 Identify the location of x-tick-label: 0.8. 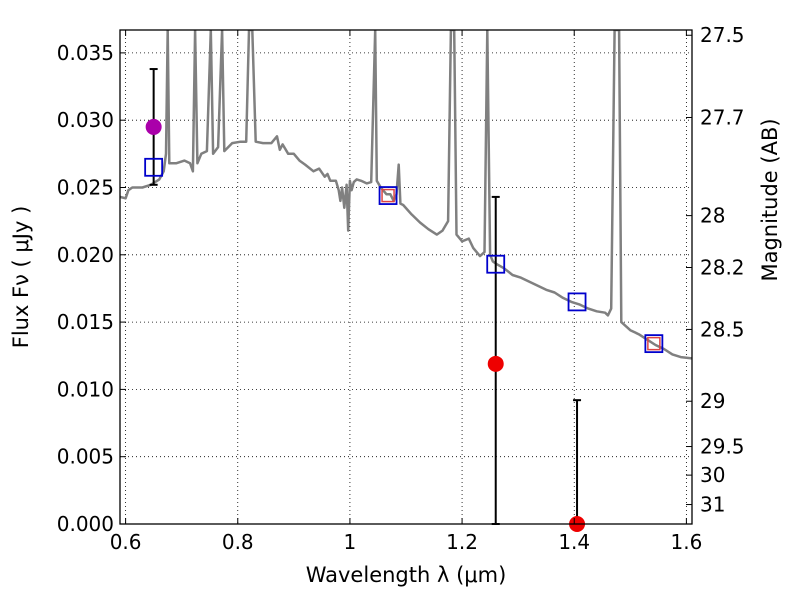
(238, 542).